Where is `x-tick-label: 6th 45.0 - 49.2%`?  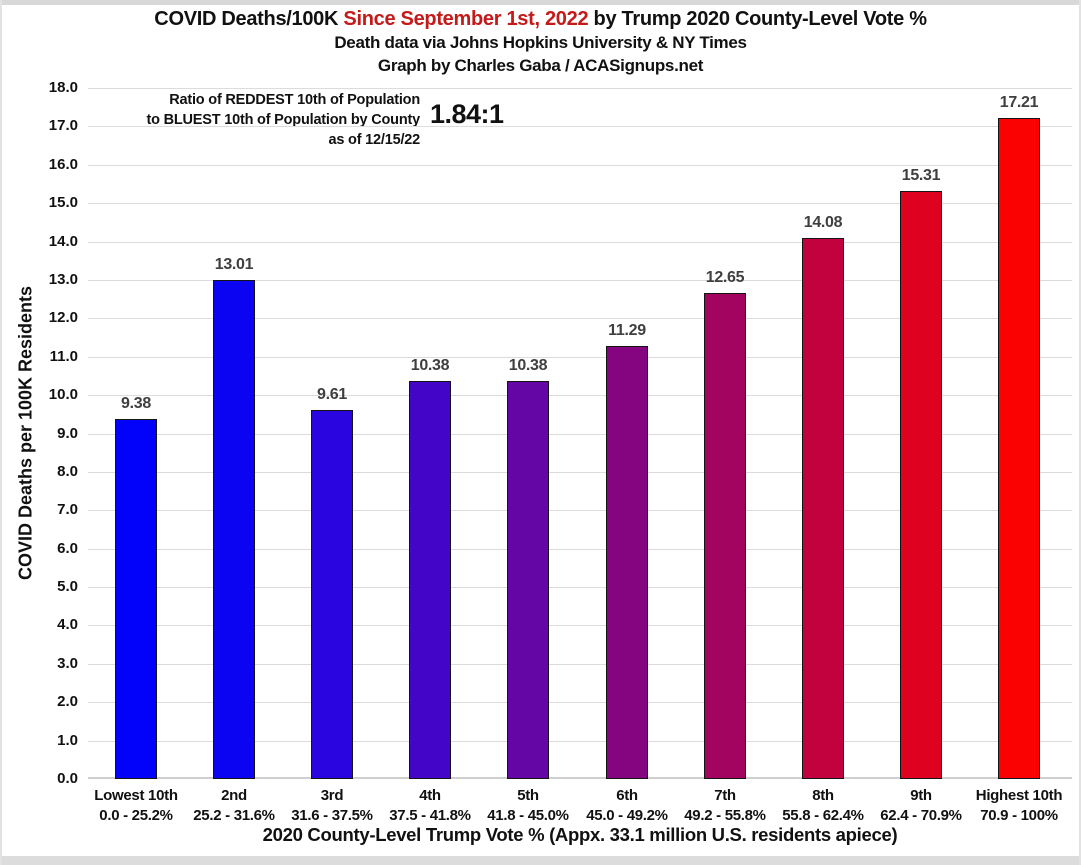 x-tick-label: 6th 45.0 - 49.2% is located at coordinates (627, 806).